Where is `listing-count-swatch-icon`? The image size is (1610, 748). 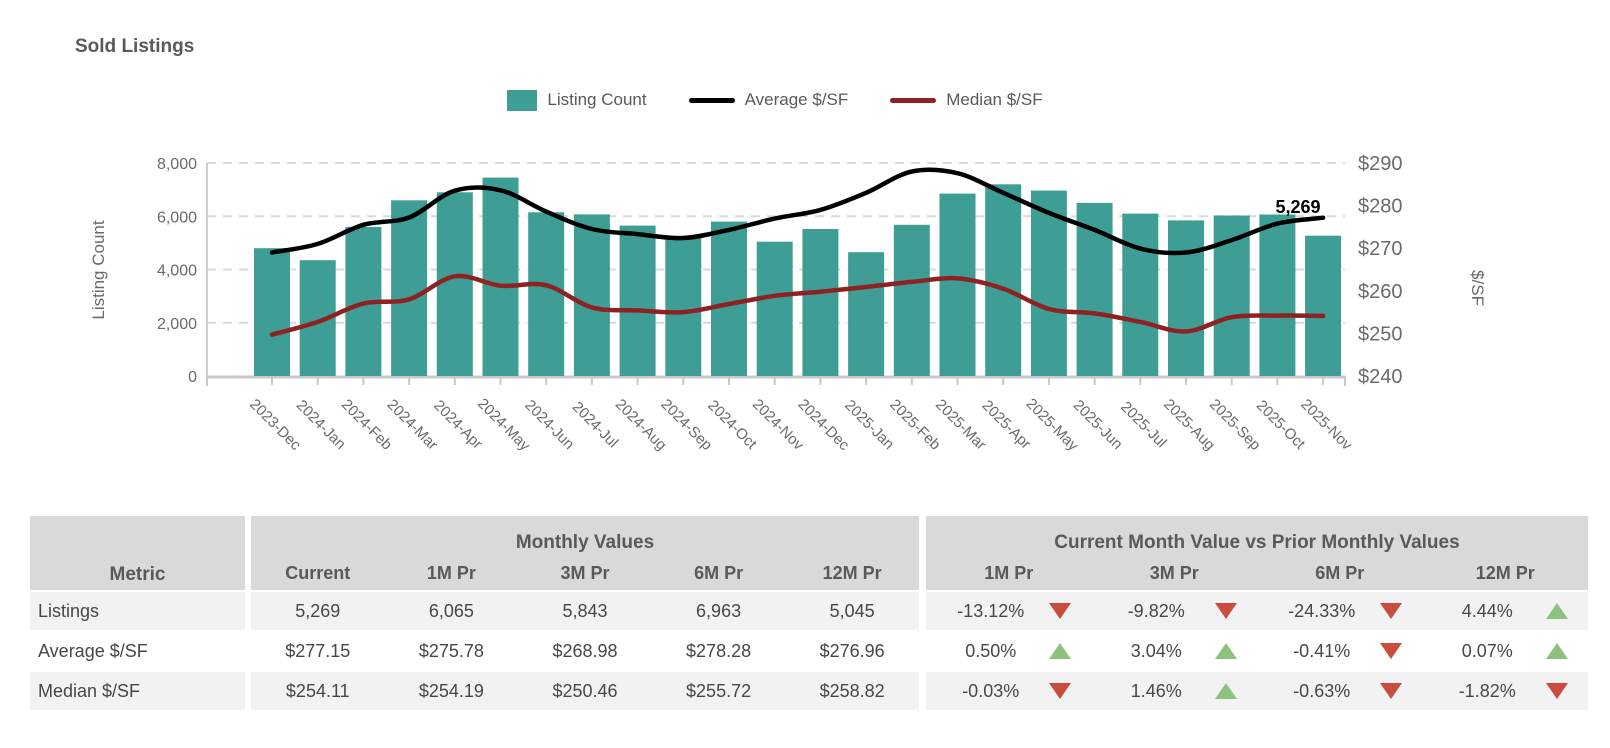
listing-count-swatch-icon is located at coordinates (522, 100).